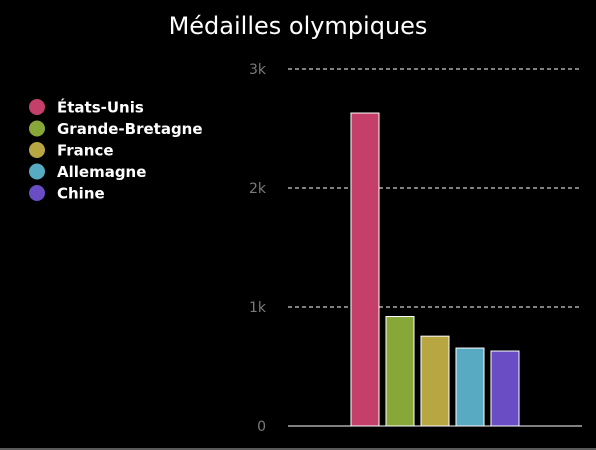 The image size is (596, 450). I want to click on legend-label: Chine, so click(81, 194).